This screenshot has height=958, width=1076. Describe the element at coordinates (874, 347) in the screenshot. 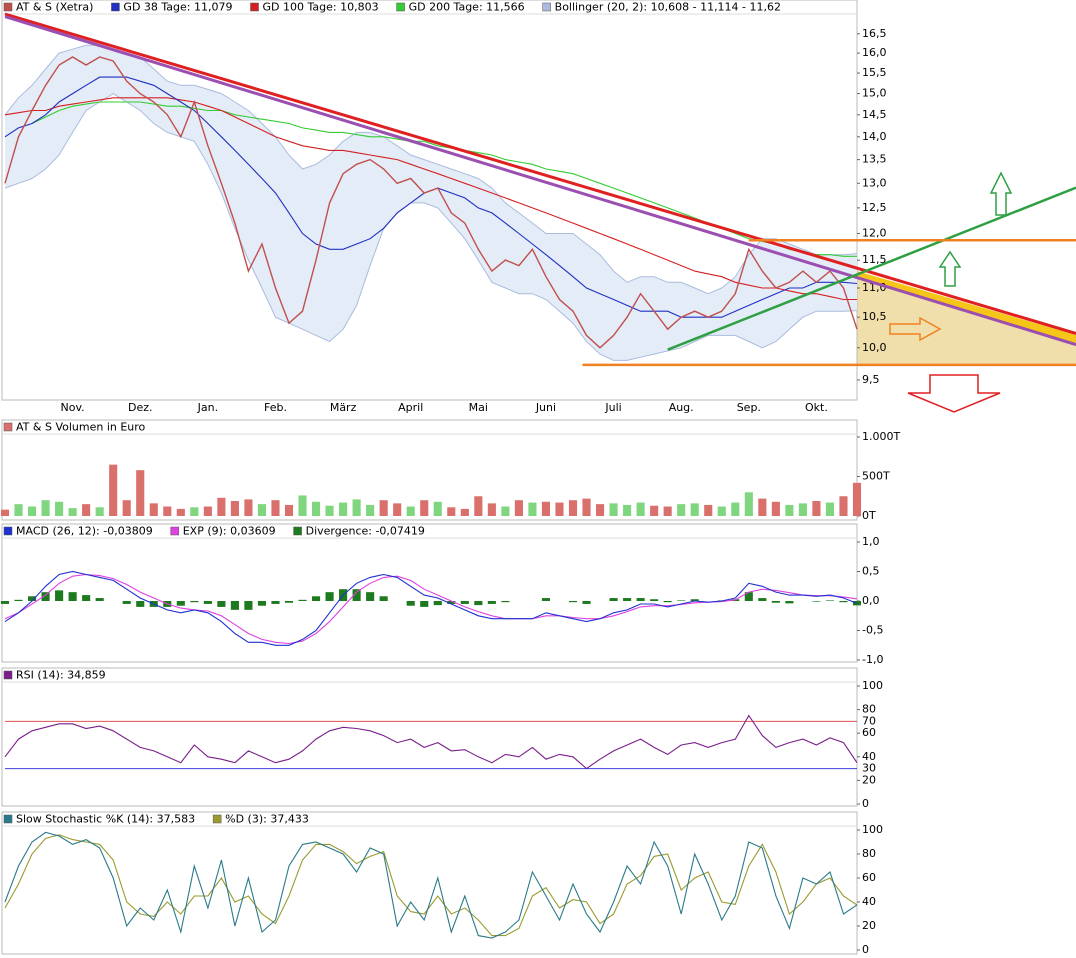

I see `y-tick-label: 10,0` at that location.